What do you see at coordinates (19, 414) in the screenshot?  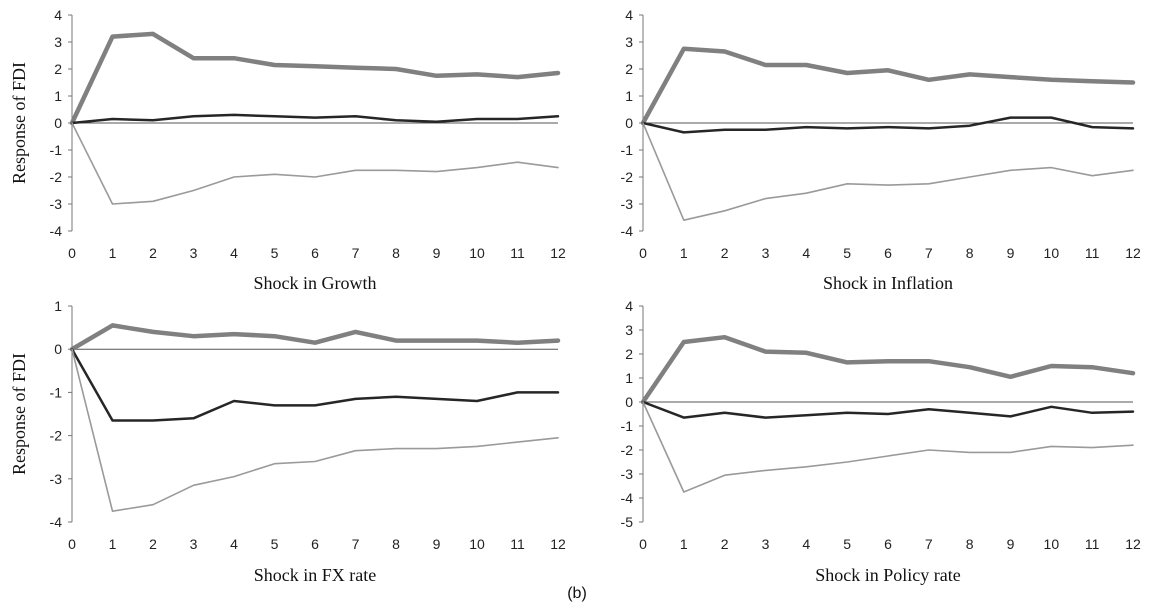 I see `y-axis-label: Response of FDI` at bounding box center [19, 414].